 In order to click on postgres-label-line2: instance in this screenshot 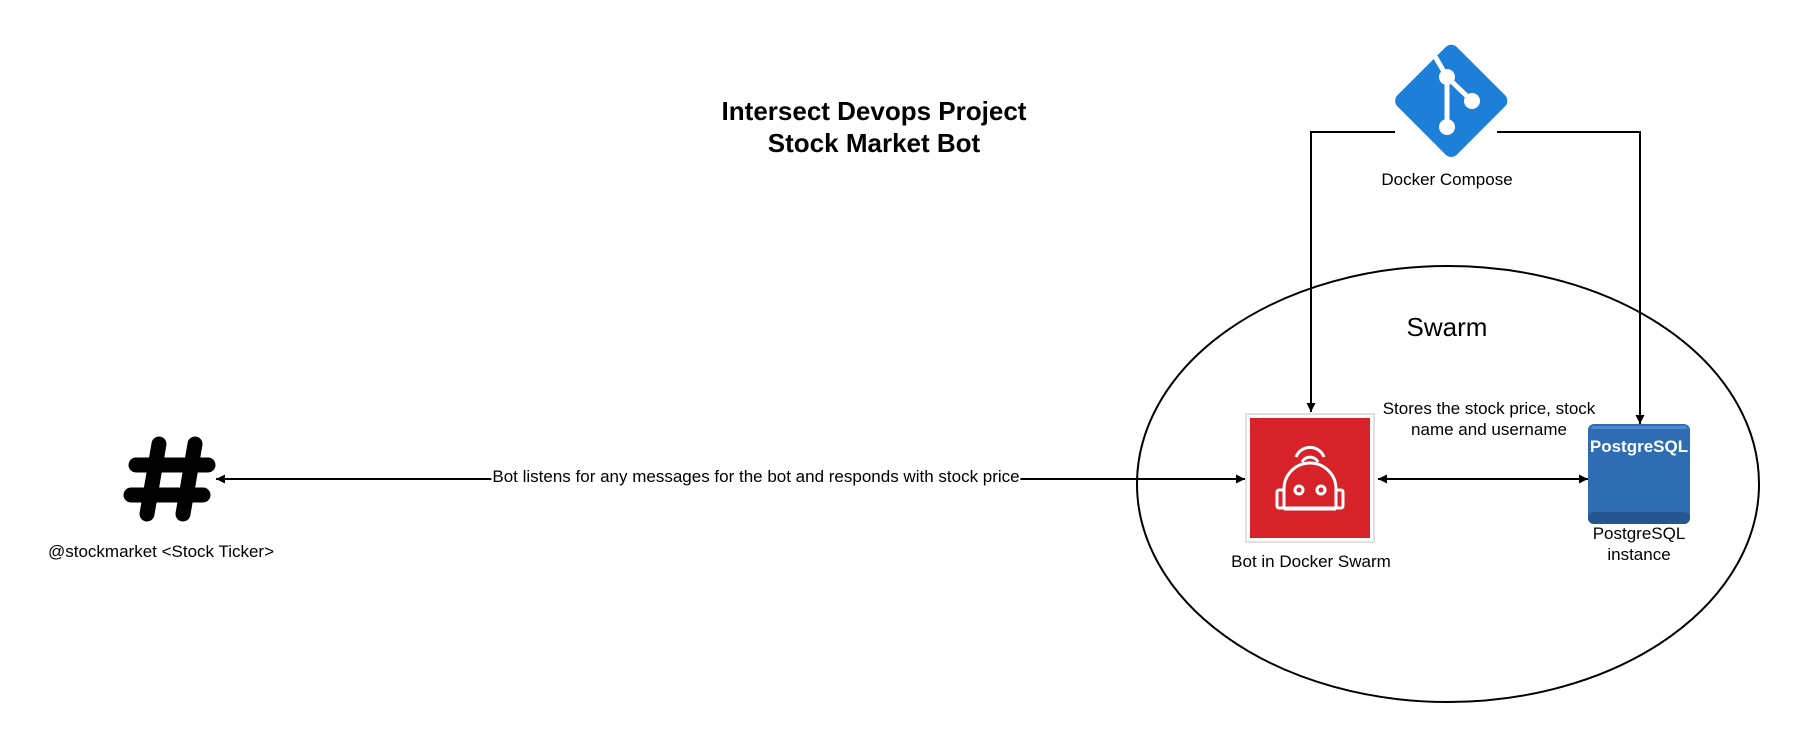, I will do `click(1639, 554)`.